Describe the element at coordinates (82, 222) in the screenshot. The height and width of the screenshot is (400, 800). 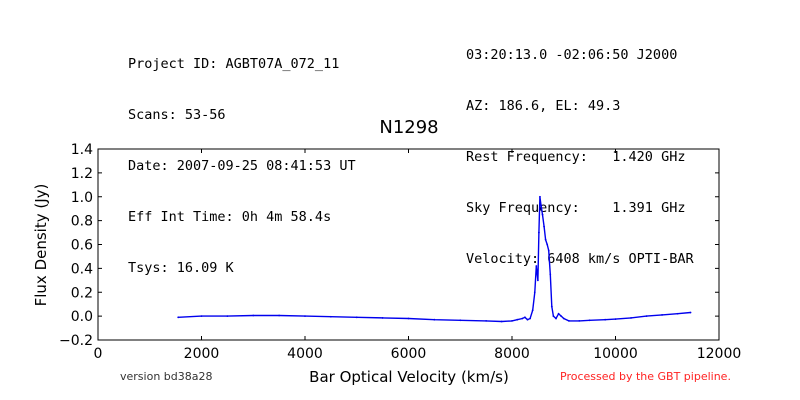
I see `y-tick-label: 0.8` at that location.